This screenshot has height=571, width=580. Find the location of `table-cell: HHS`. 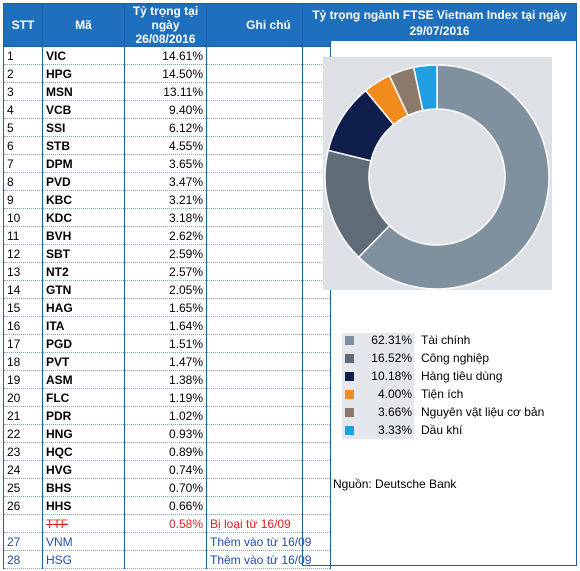

table-cell: HHS is located at coordinates (83, 505).